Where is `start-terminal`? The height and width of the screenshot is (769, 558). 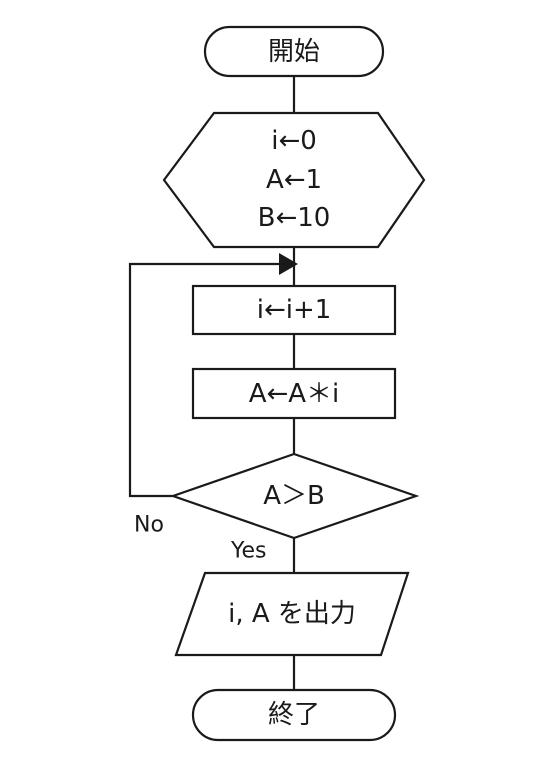 start-terminal is located at coordinates (294, 51).